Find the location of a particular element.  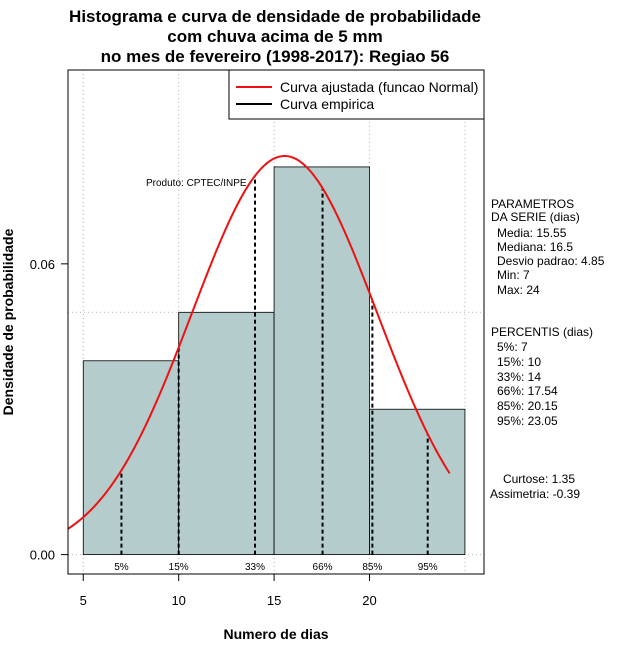

percentis-line: 85%: 20.15 is located at coordinates (527, 406).